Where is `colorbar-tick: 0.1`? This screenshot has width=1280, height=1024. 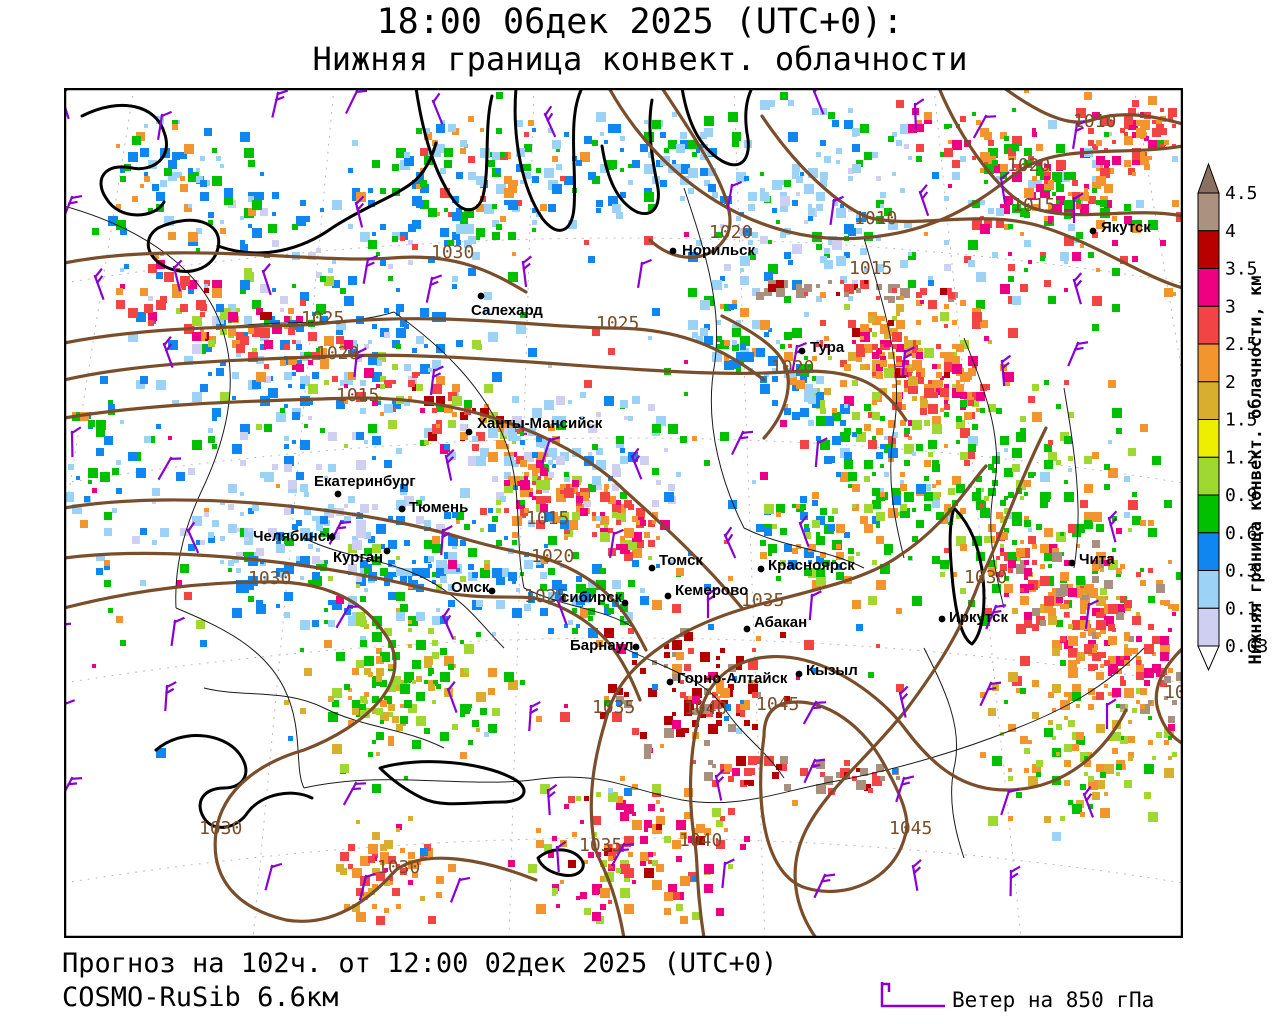 colorbar-tick: 0.1 is located at coordinates (1241, 608).